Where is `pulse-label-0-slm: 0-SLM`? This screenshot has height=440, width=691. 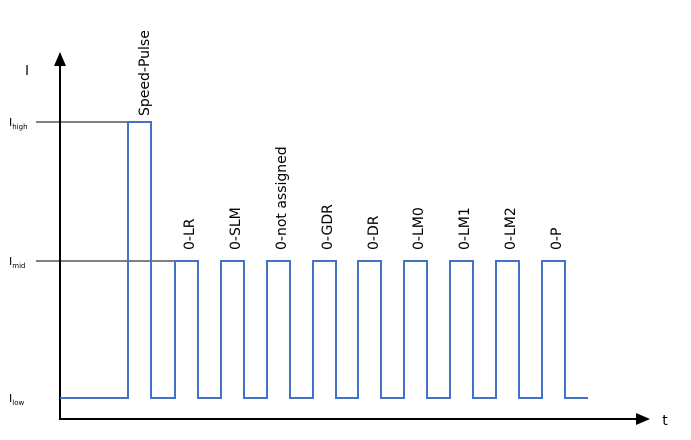 pulse-label-0-slm: 0-SLM is located at coordinates (236, 228).